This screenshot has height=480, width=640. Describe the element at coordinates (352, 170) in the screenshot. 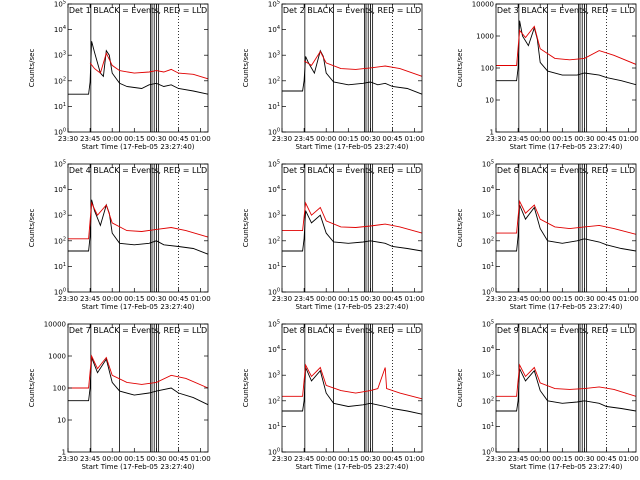

I see `panel-title: Det 5 BLACK = Events, RED = LLD` at that location.